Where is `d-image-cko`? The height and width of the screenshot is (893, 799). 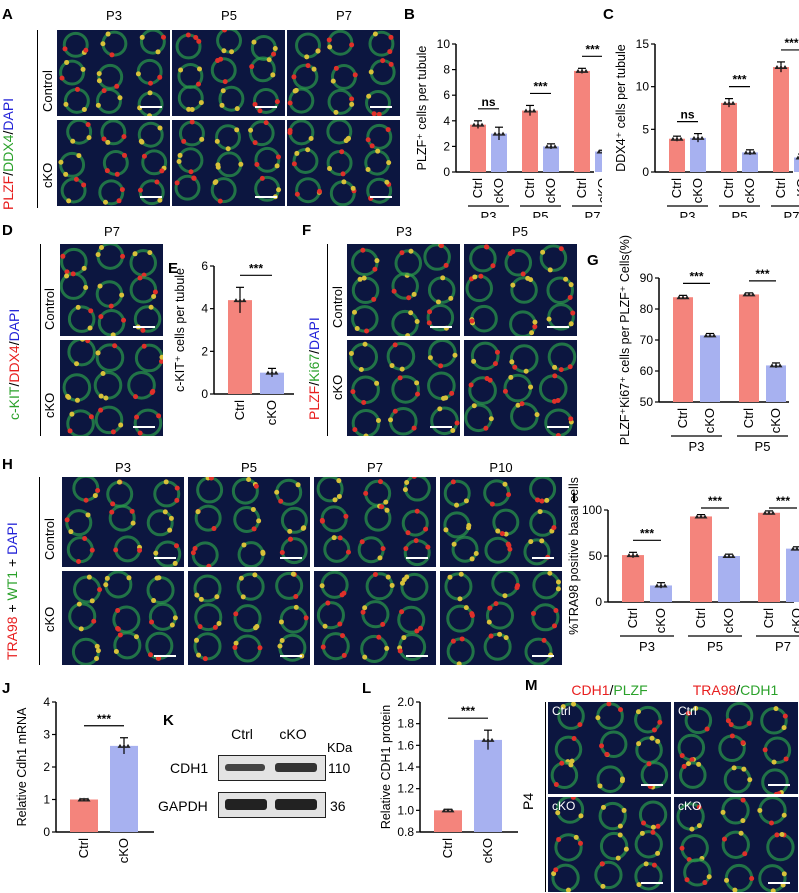 d-image-cko is located at coordinates (111, 388).